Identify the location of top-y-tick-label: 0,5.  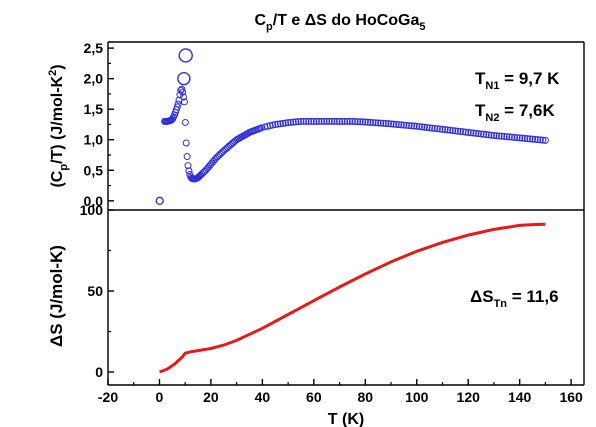
(94, 170).